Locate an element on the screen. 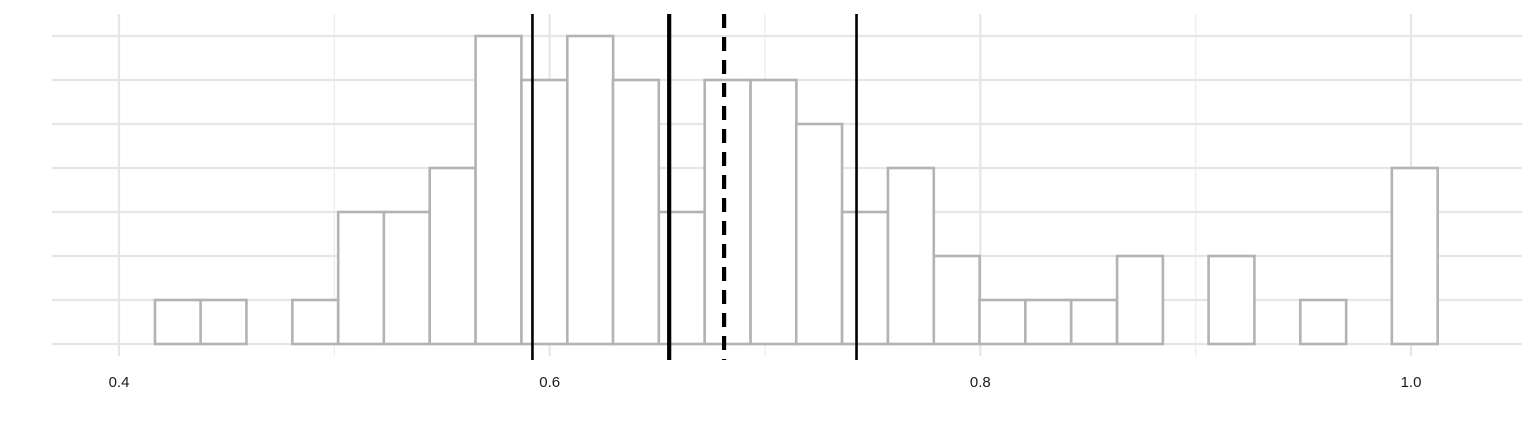  x-tick-label: 0.8 is located at coordinates (980, 382).